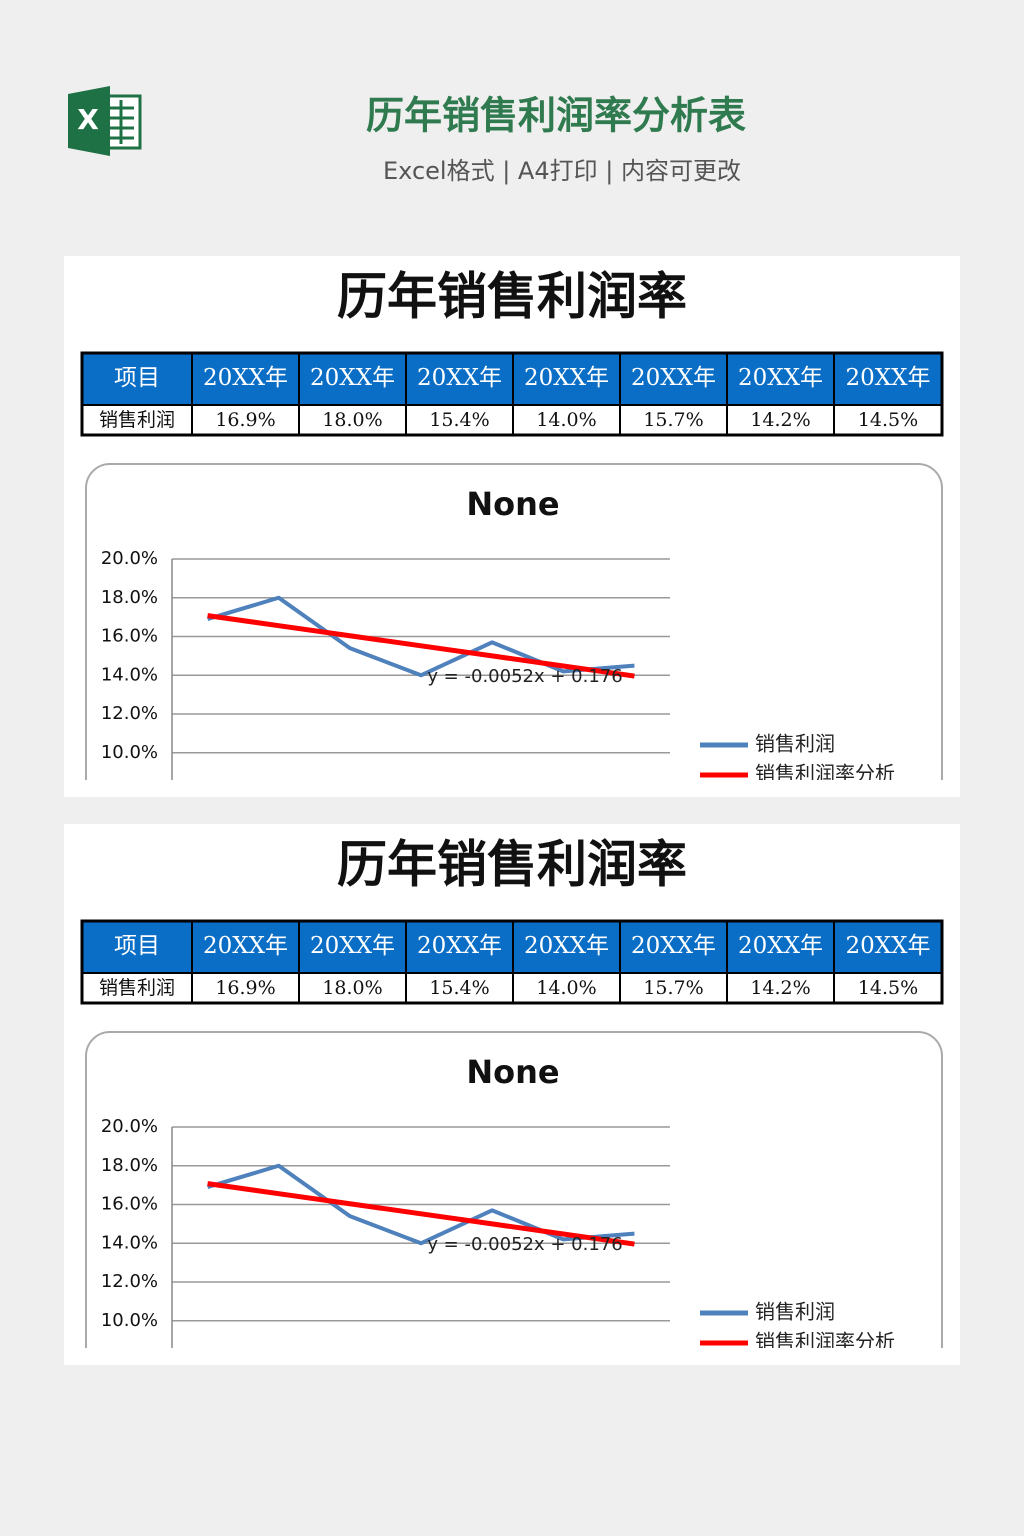 This screenshot has height=1536, width=1024. Describe the element at coordinates (88, 119) in the screenshot. I see `svg-text: X` at that location.